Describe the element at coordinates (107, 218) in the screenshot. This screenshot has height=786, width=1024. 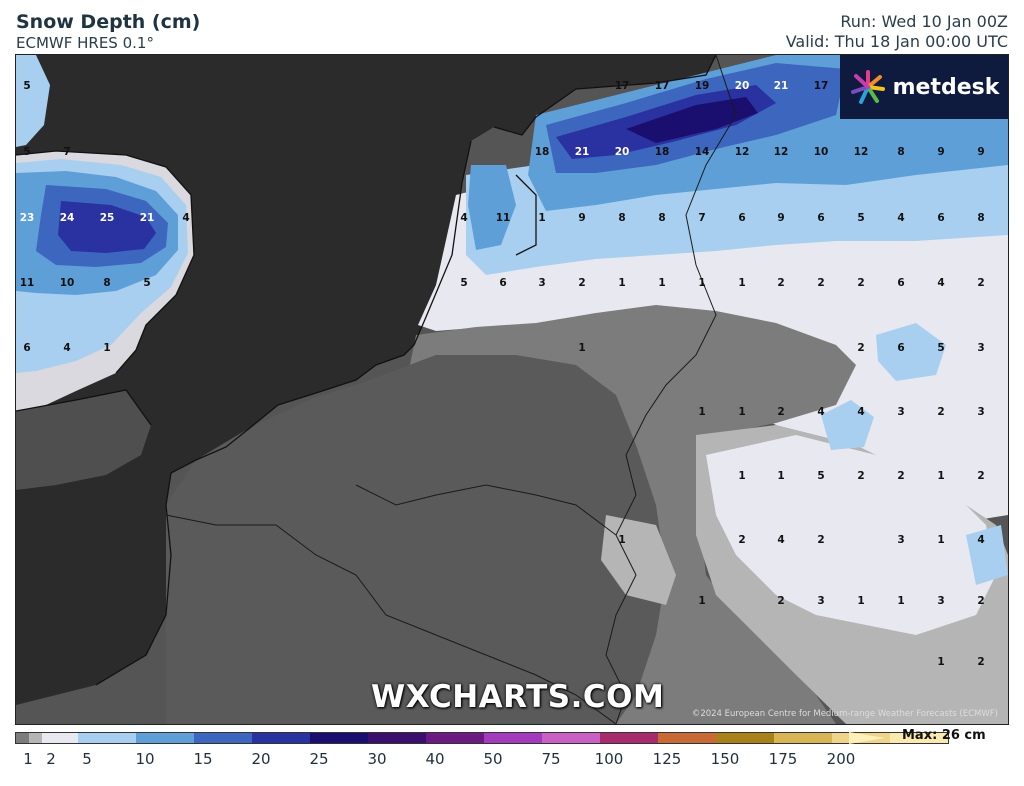
I see `snow-depth-value: 25` at that location.